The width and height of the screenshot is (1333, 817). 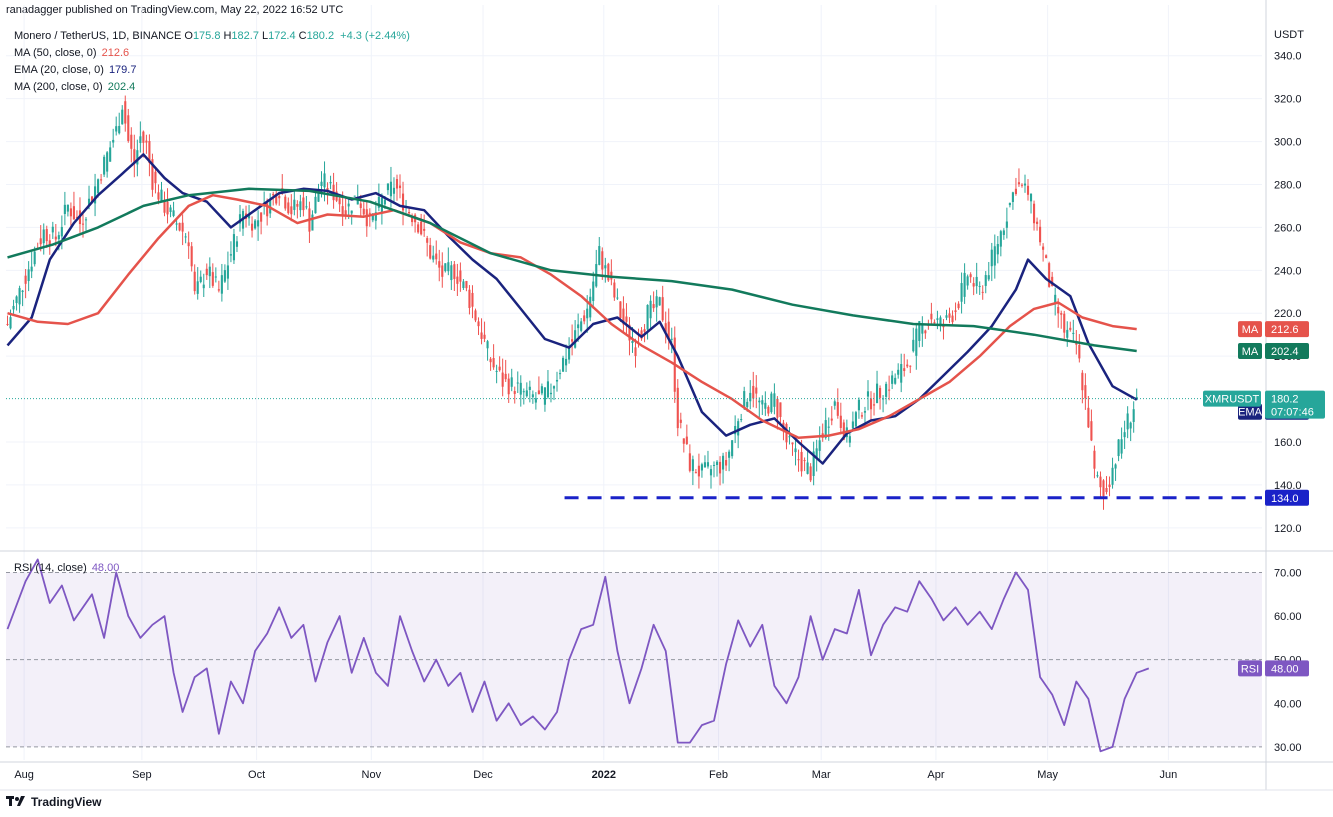 I want to click on tag-ema-2-name: EMA, so click(x=1250, y=413).